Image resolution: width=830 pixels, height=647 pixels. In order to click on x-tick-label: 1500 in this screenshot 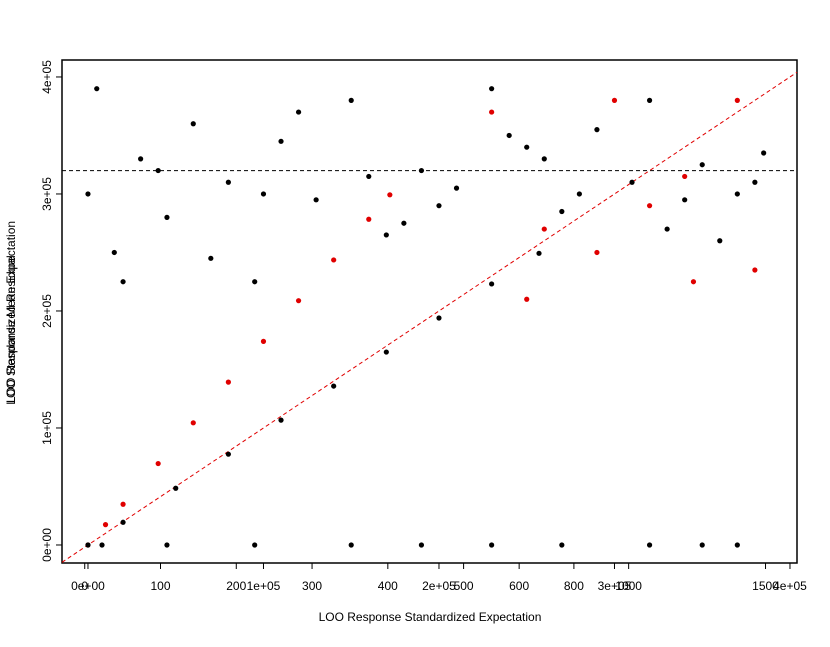, I will do `click(765, 586)`.